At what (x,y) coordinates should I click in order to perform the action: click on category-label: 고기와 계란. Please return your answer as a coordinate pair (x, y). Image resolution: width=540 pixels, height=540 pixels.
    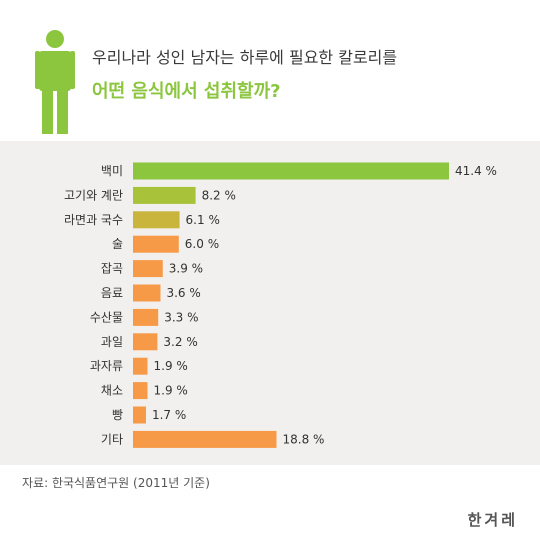
    Looking at the image, I should click on (93, 195).